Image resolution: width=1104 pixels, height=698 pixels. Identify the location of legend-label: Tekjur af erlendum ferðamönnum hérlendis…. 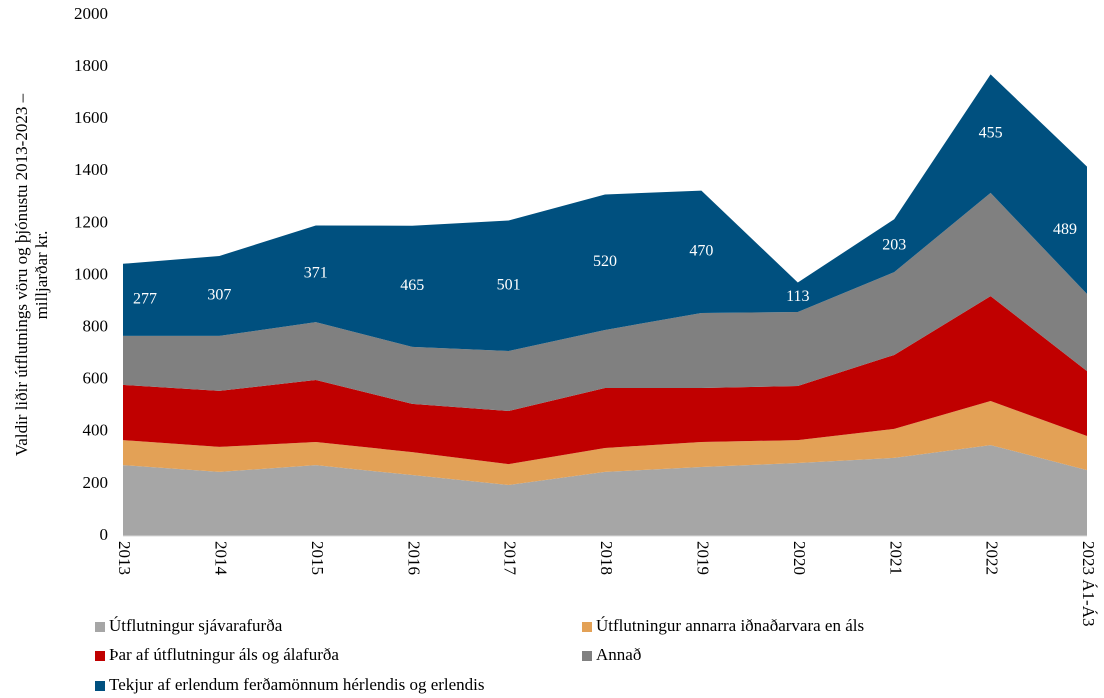
(297, 684).